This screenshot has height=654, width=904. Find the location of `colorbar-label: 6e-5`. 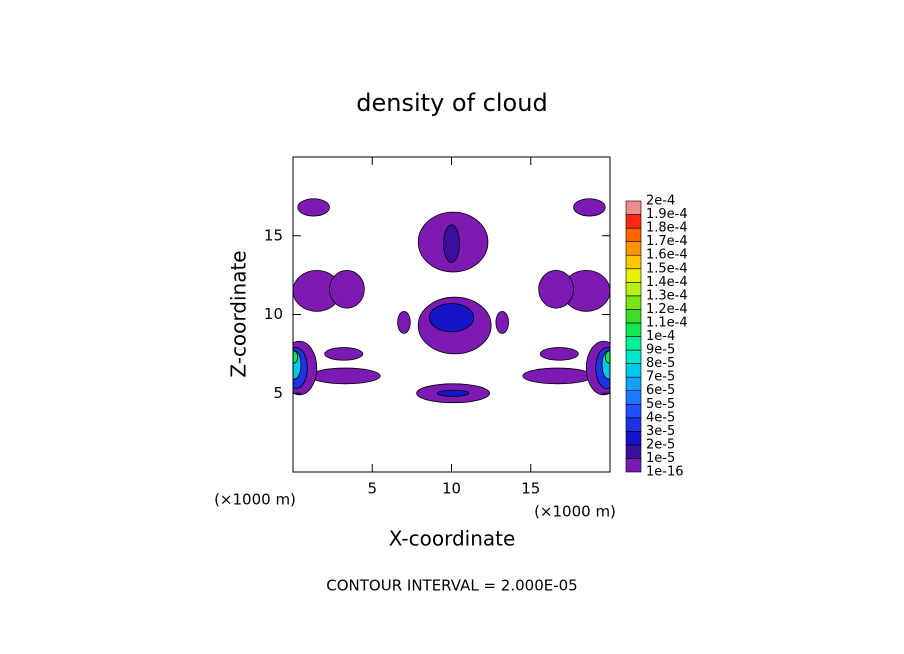

colorbar-label: 6e-5 is located at coordinates (660, 390).